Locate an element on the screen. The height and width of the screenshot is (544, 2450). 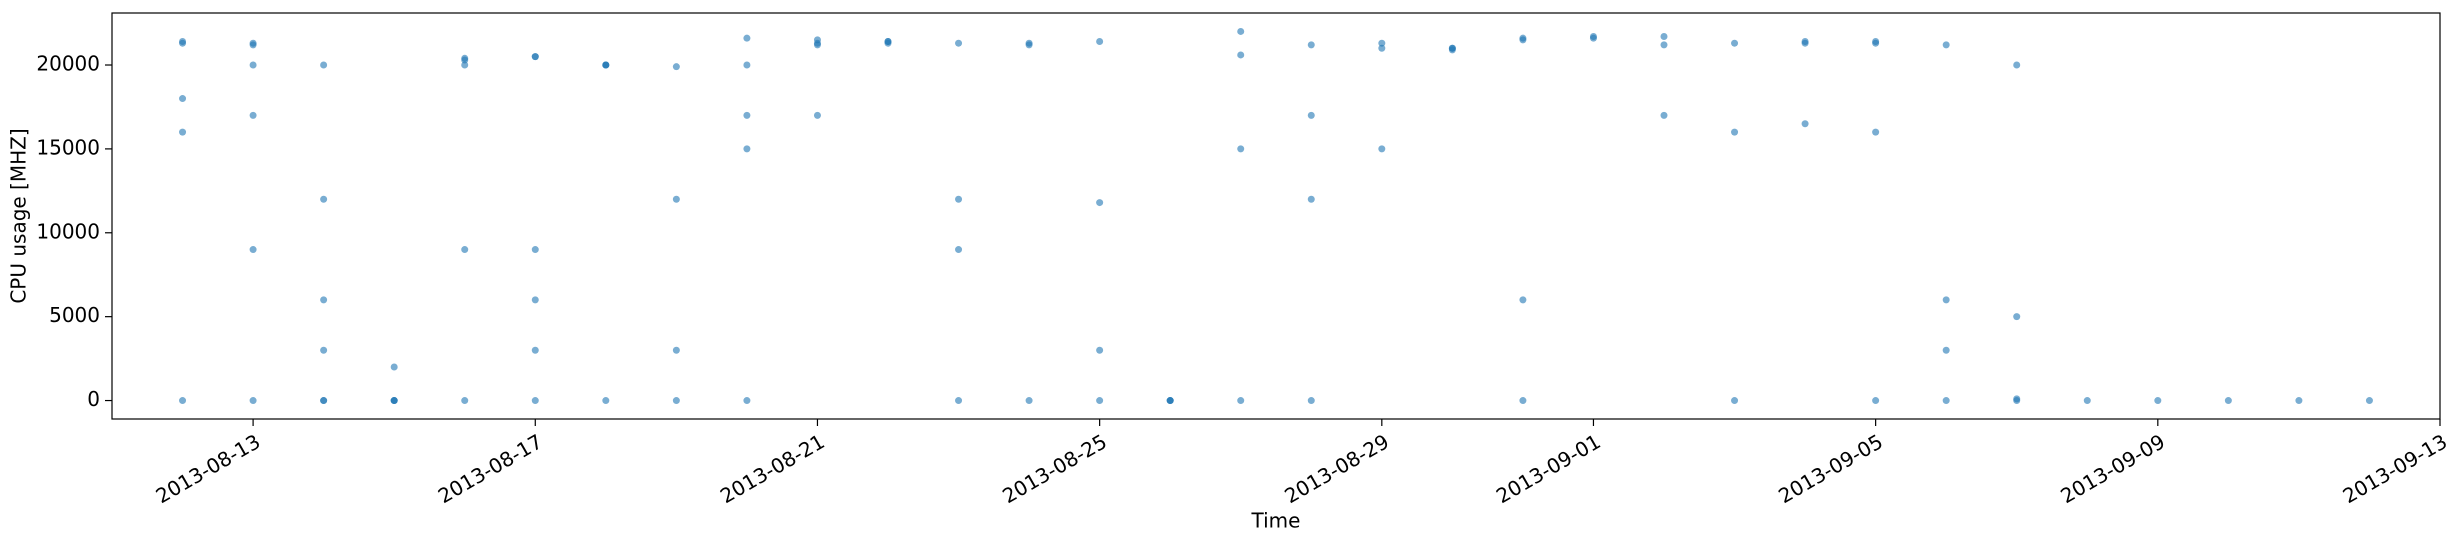
x-tick-label: 2013-09-09 is located at coordinates (2112, 468).